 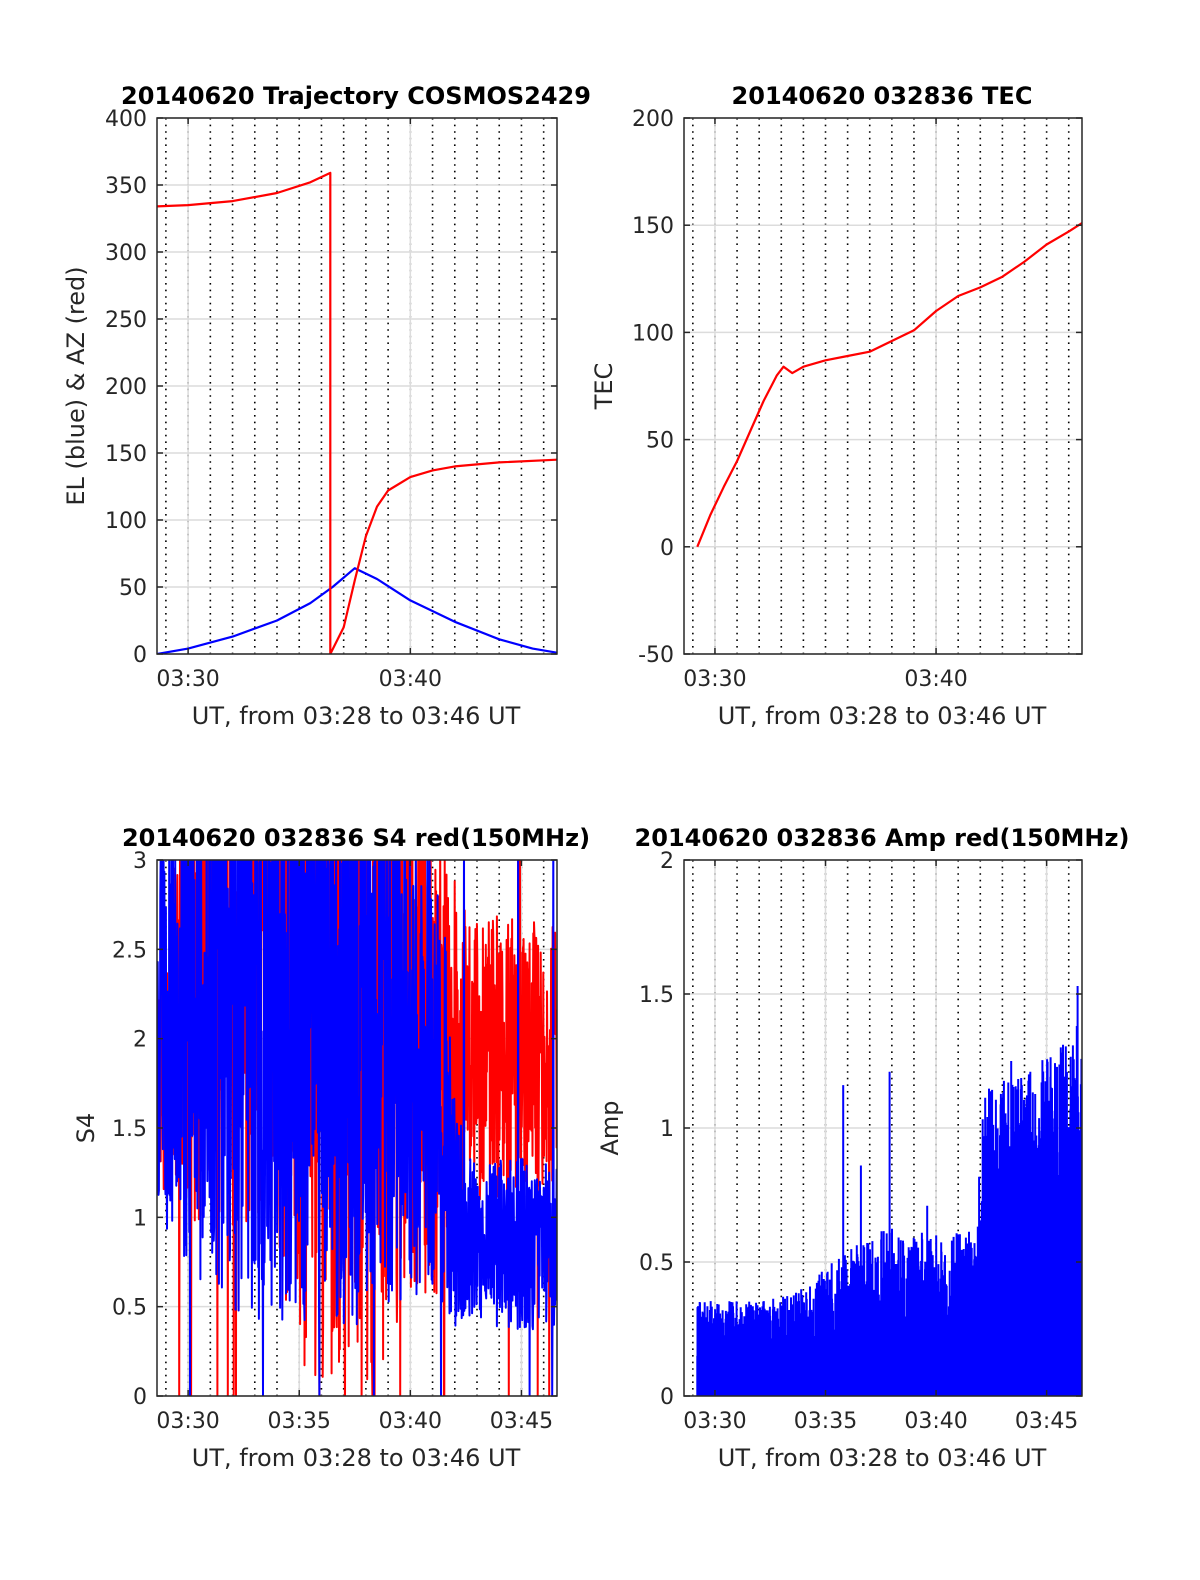 I want to click on s4-plot-area, so click(x=357, y=1128).